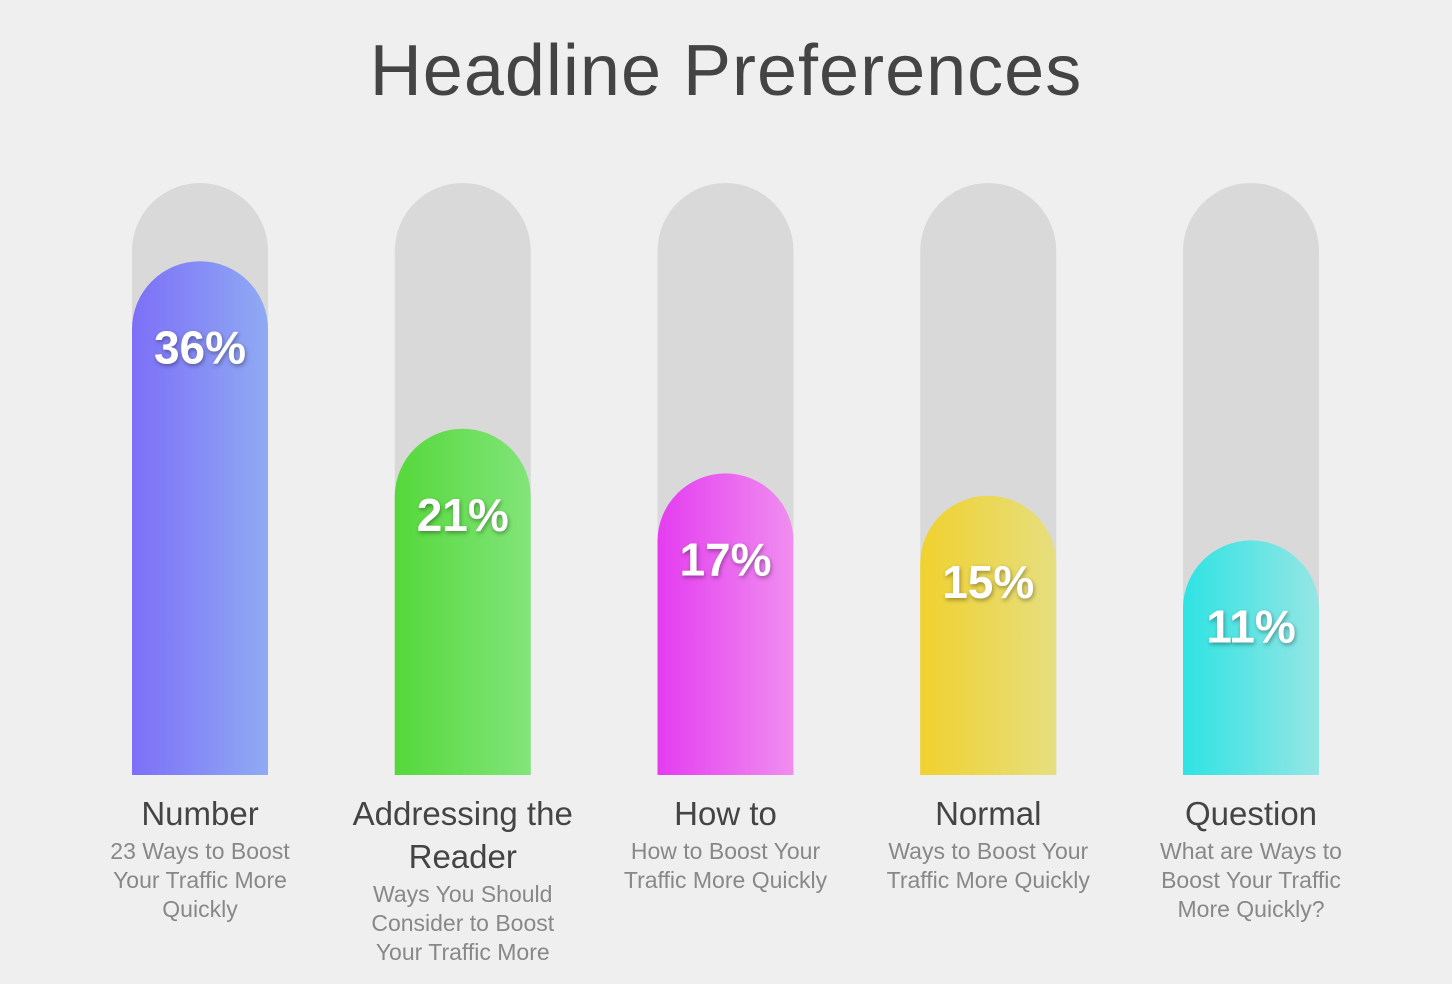  I want to click on value-label: 21%, so click(463, 515).